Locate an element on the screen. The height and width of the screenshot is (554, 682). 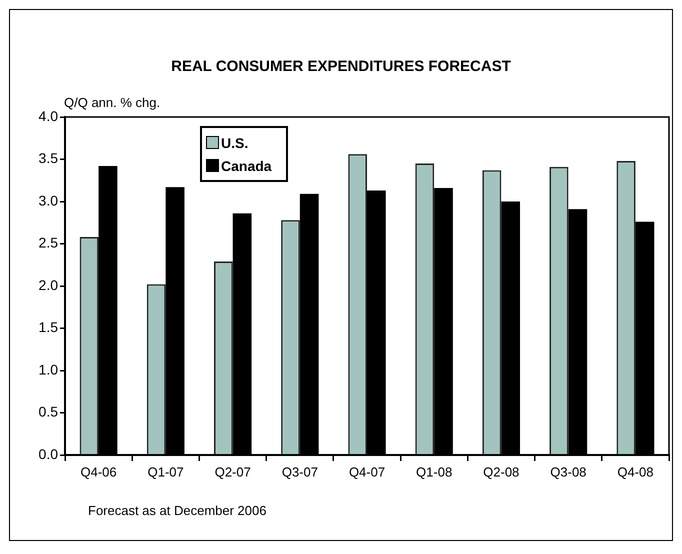
text: Forecast as at December 2006 is located at coordinates (177, 510).